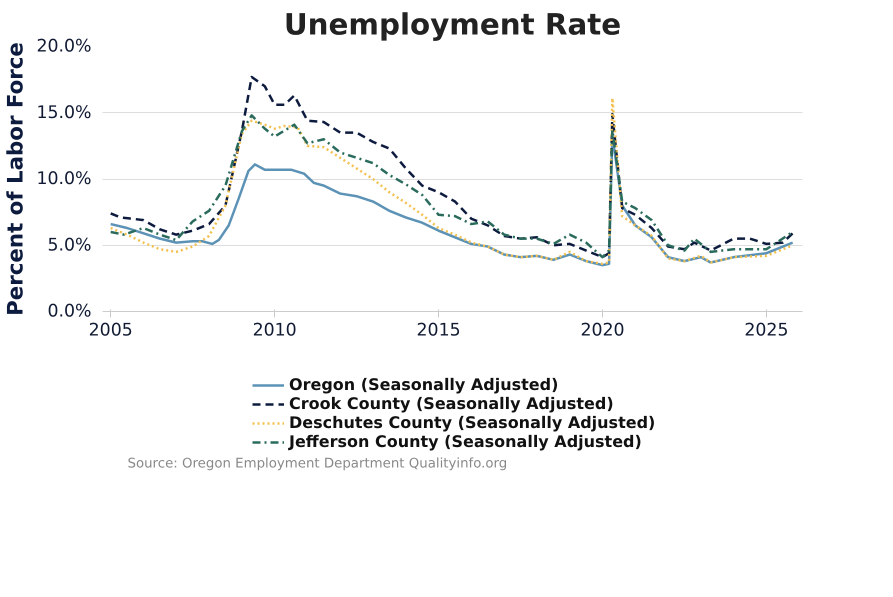 The height and width of the screenshot is (597, 893). I want to click on y-axis-title: Percent of Labor Force, so click(15, 179).